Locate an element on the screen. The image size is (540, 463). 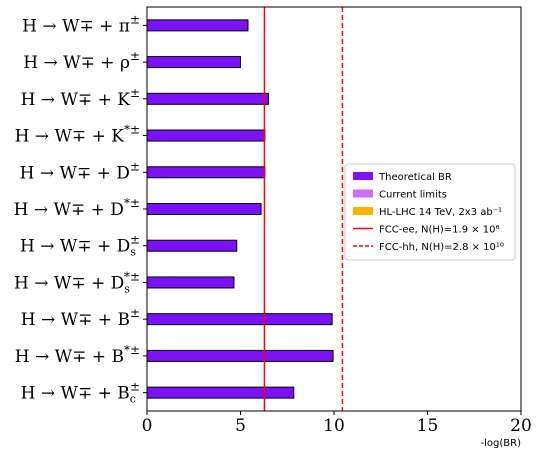
legend-label: Current limits is located at coordinates (413, 195).